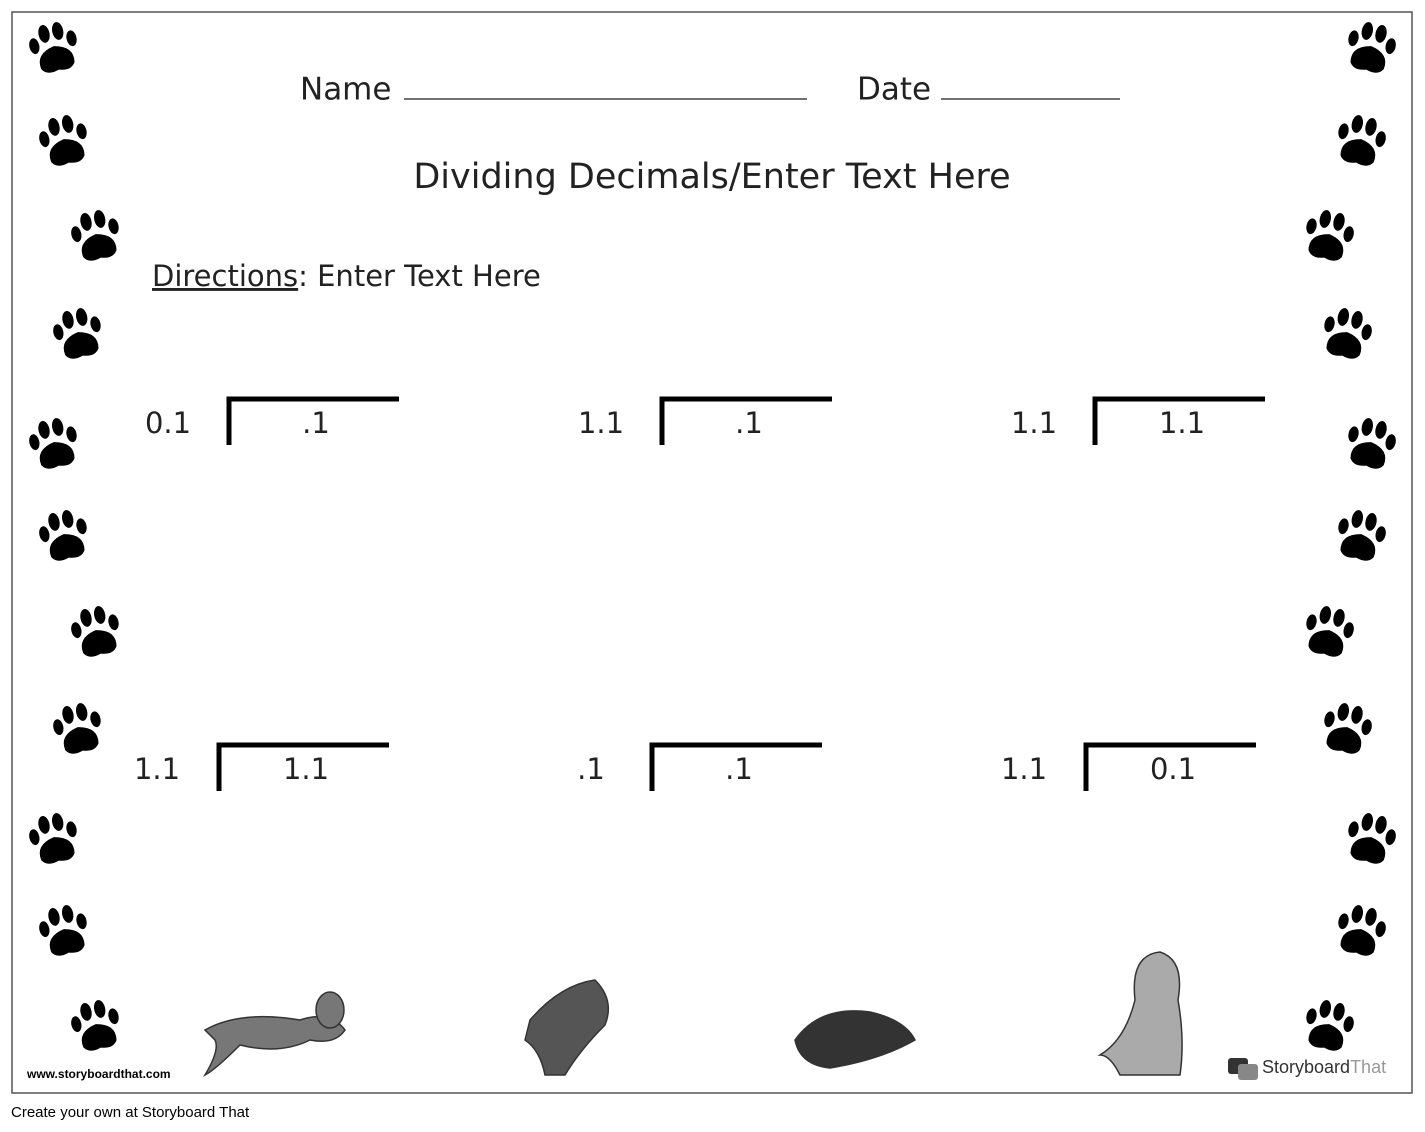 The width and height of the screenshot is (1425, 1132). What do you see at coordinates (1306, 1067) in the screenshot?
I see `brand-first: Storyboard` at bounding box center [1306, 1067].